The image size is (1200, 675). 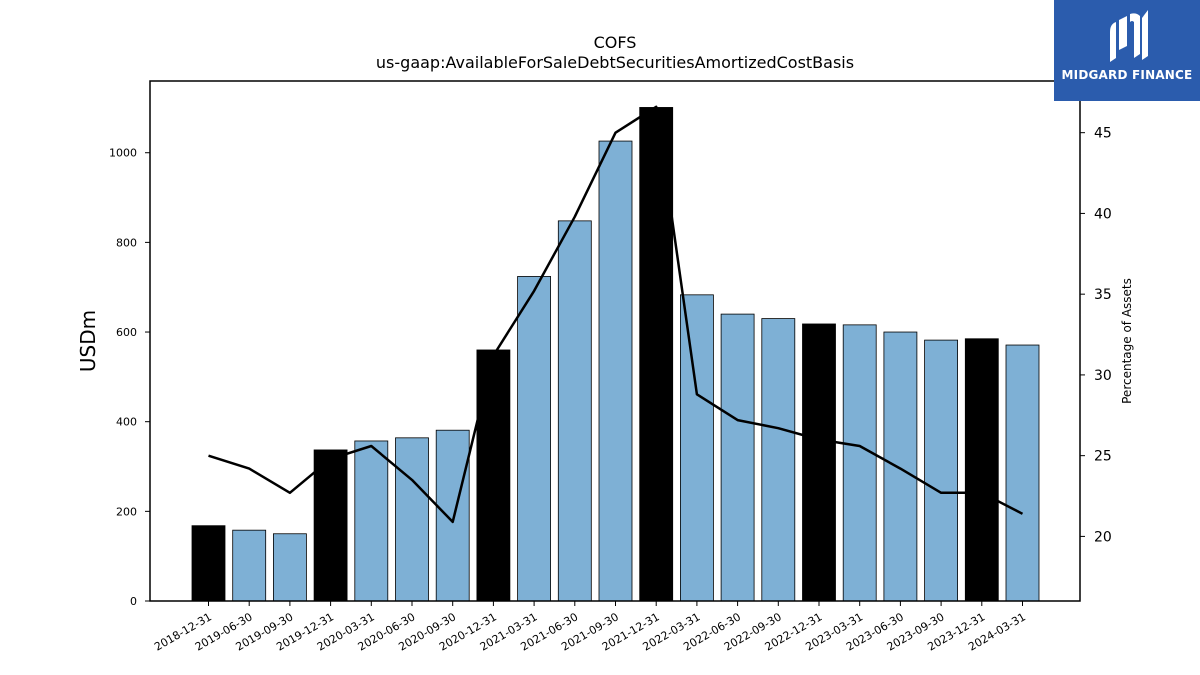 I want to click on y-tick-label: 600, so click(x=126, y=332).